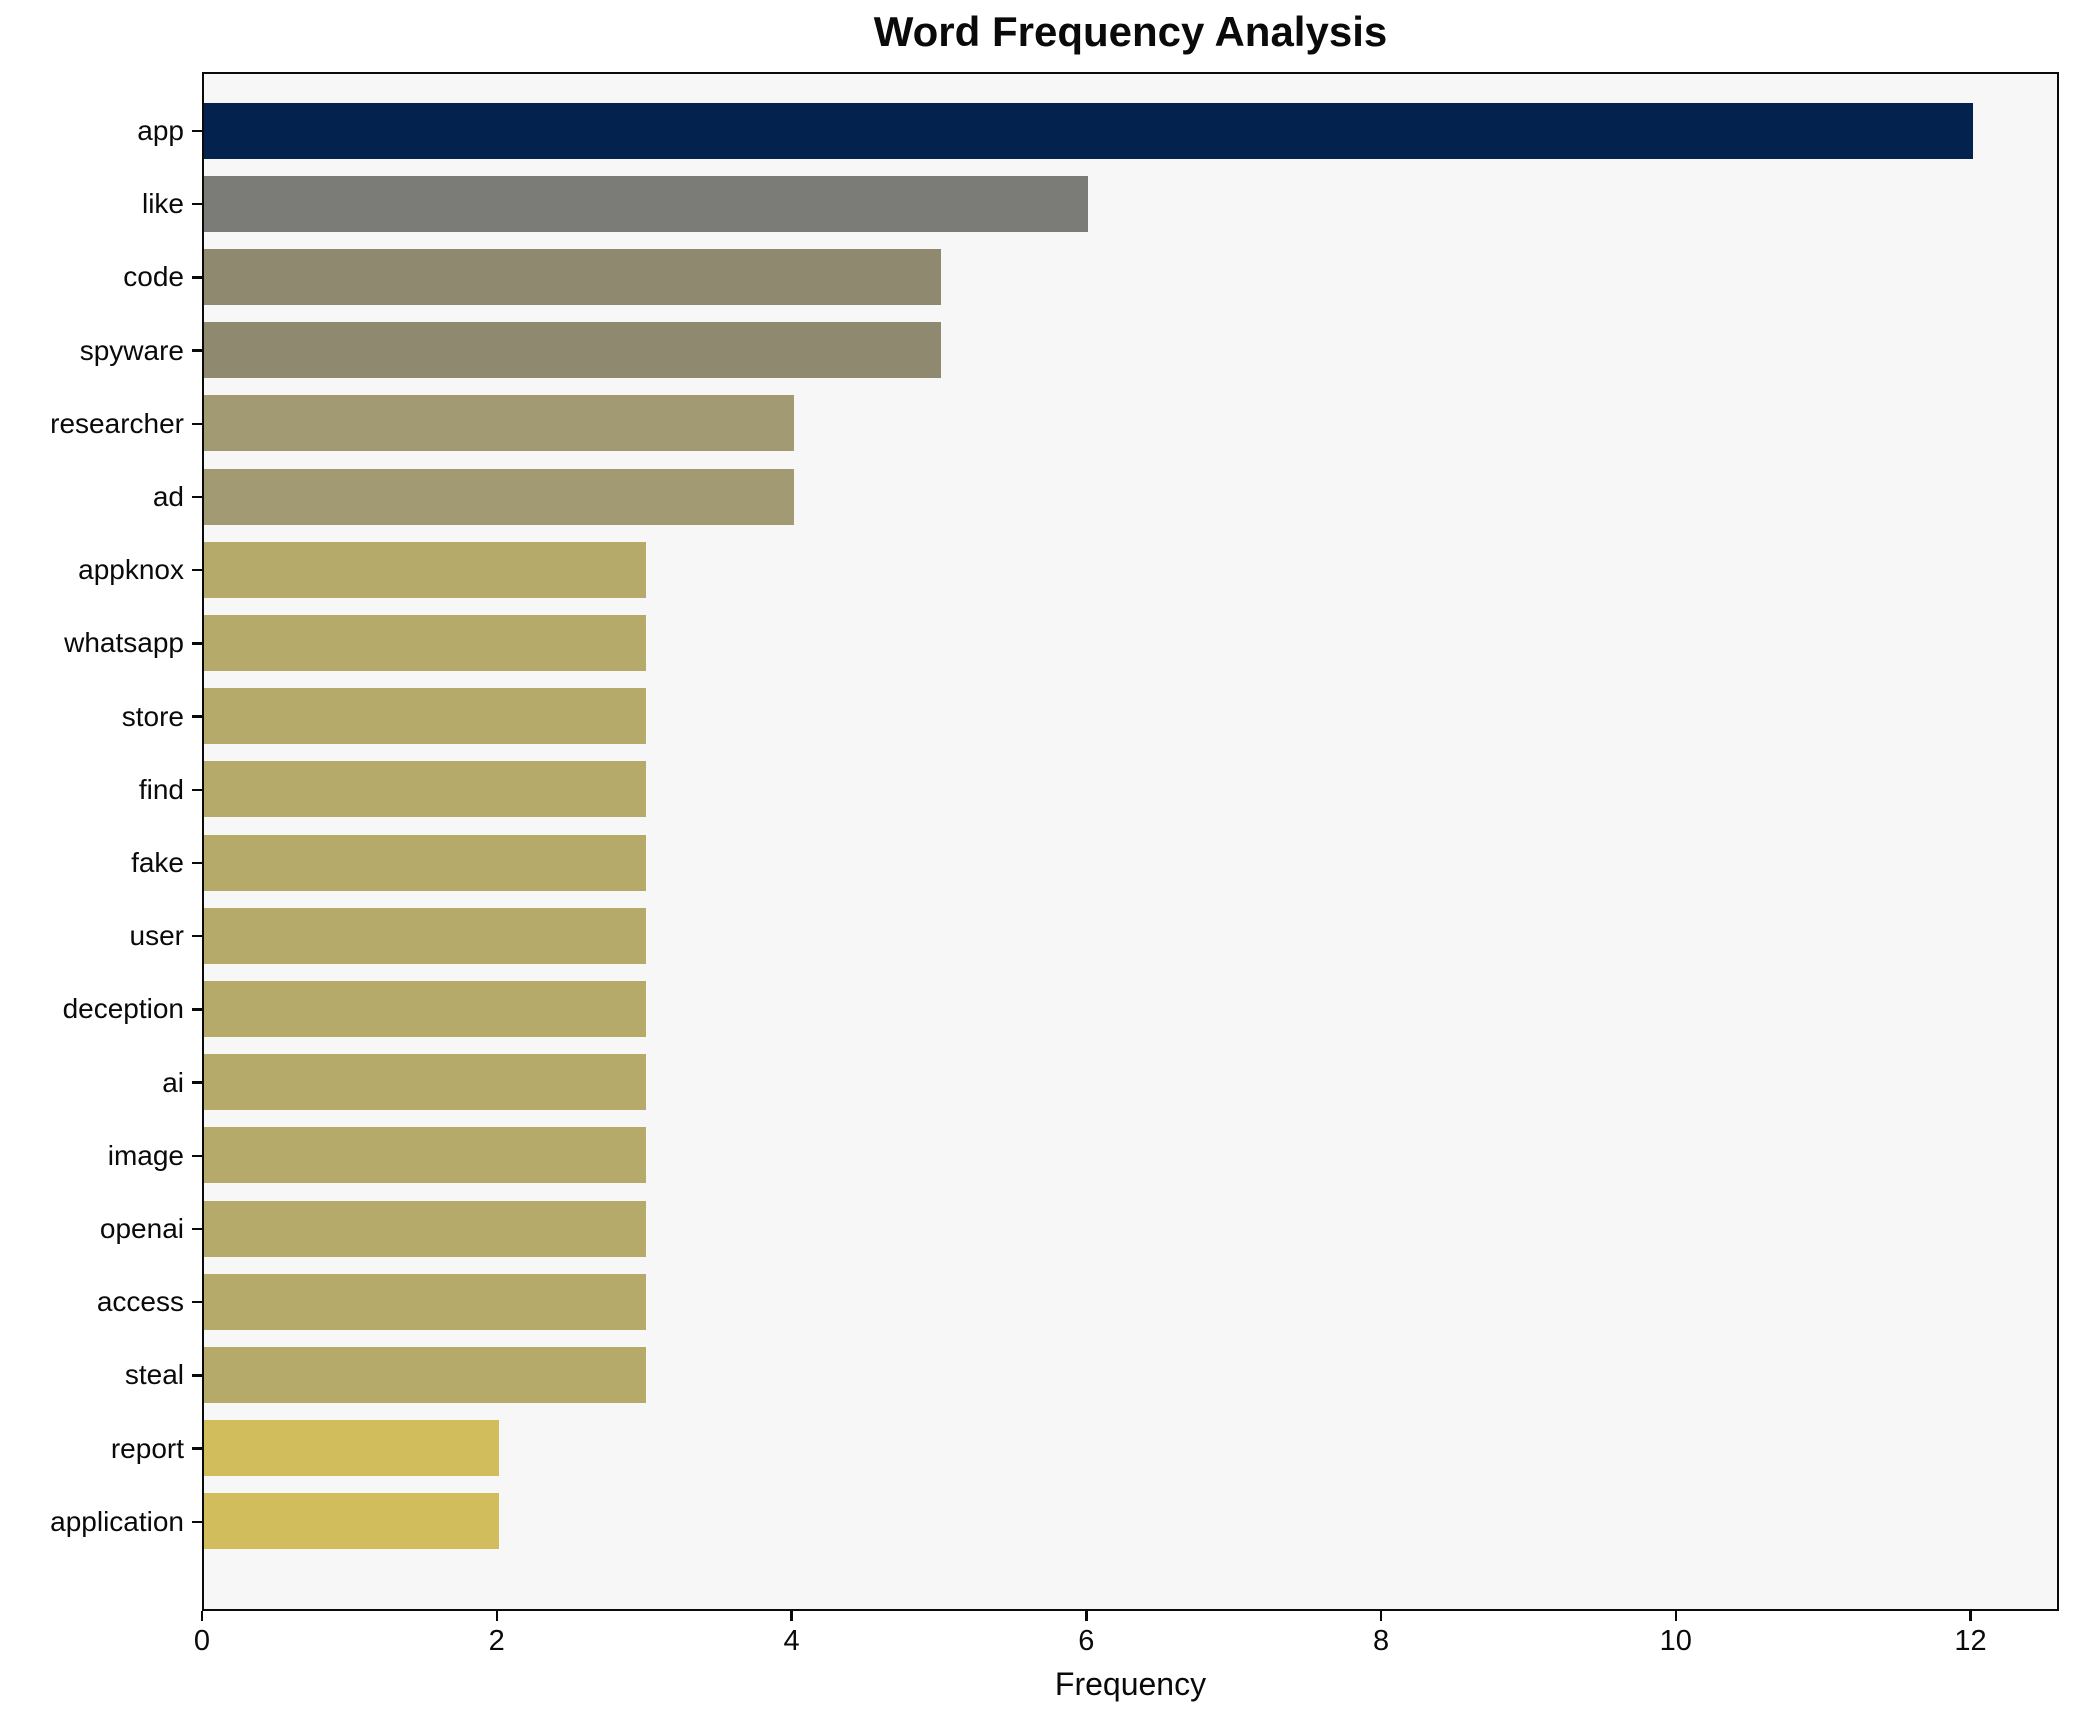 The height and width of the screenshot is (1722, 2079). I want to click on bar-deception, so click(425, 1008).